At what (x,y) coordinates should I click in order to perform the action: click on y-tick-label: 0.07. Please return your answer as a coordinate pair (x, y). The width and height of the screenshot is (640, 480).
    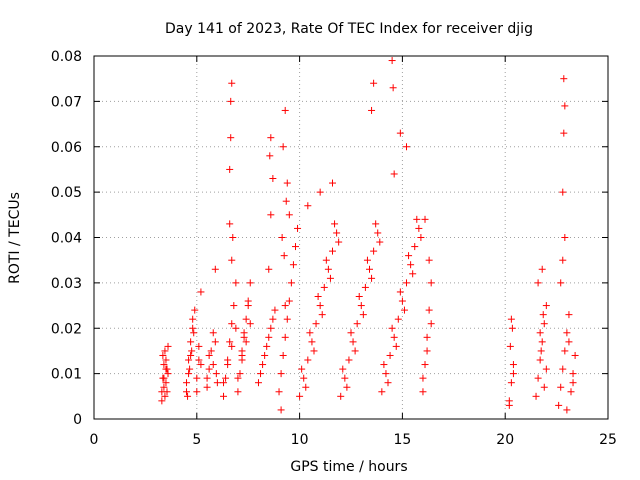
    Looking at the image, I should click on (66, 102).